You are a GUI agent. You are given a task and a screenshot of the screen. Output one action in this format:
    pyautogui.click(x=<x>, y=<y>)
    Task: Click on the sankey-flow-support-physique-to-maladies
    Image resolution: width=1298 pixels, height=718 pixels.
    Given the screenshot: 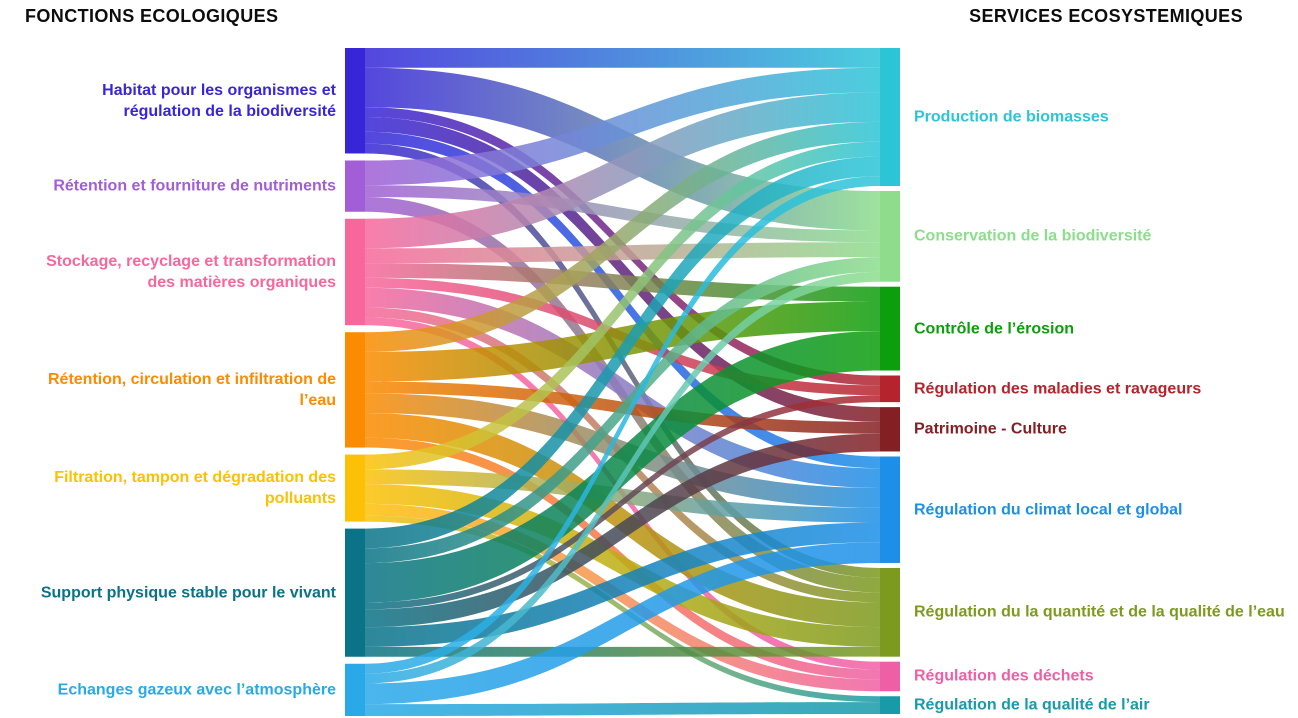 What is the action you would take?
    pyautogui.click(x=622, y=502)
    